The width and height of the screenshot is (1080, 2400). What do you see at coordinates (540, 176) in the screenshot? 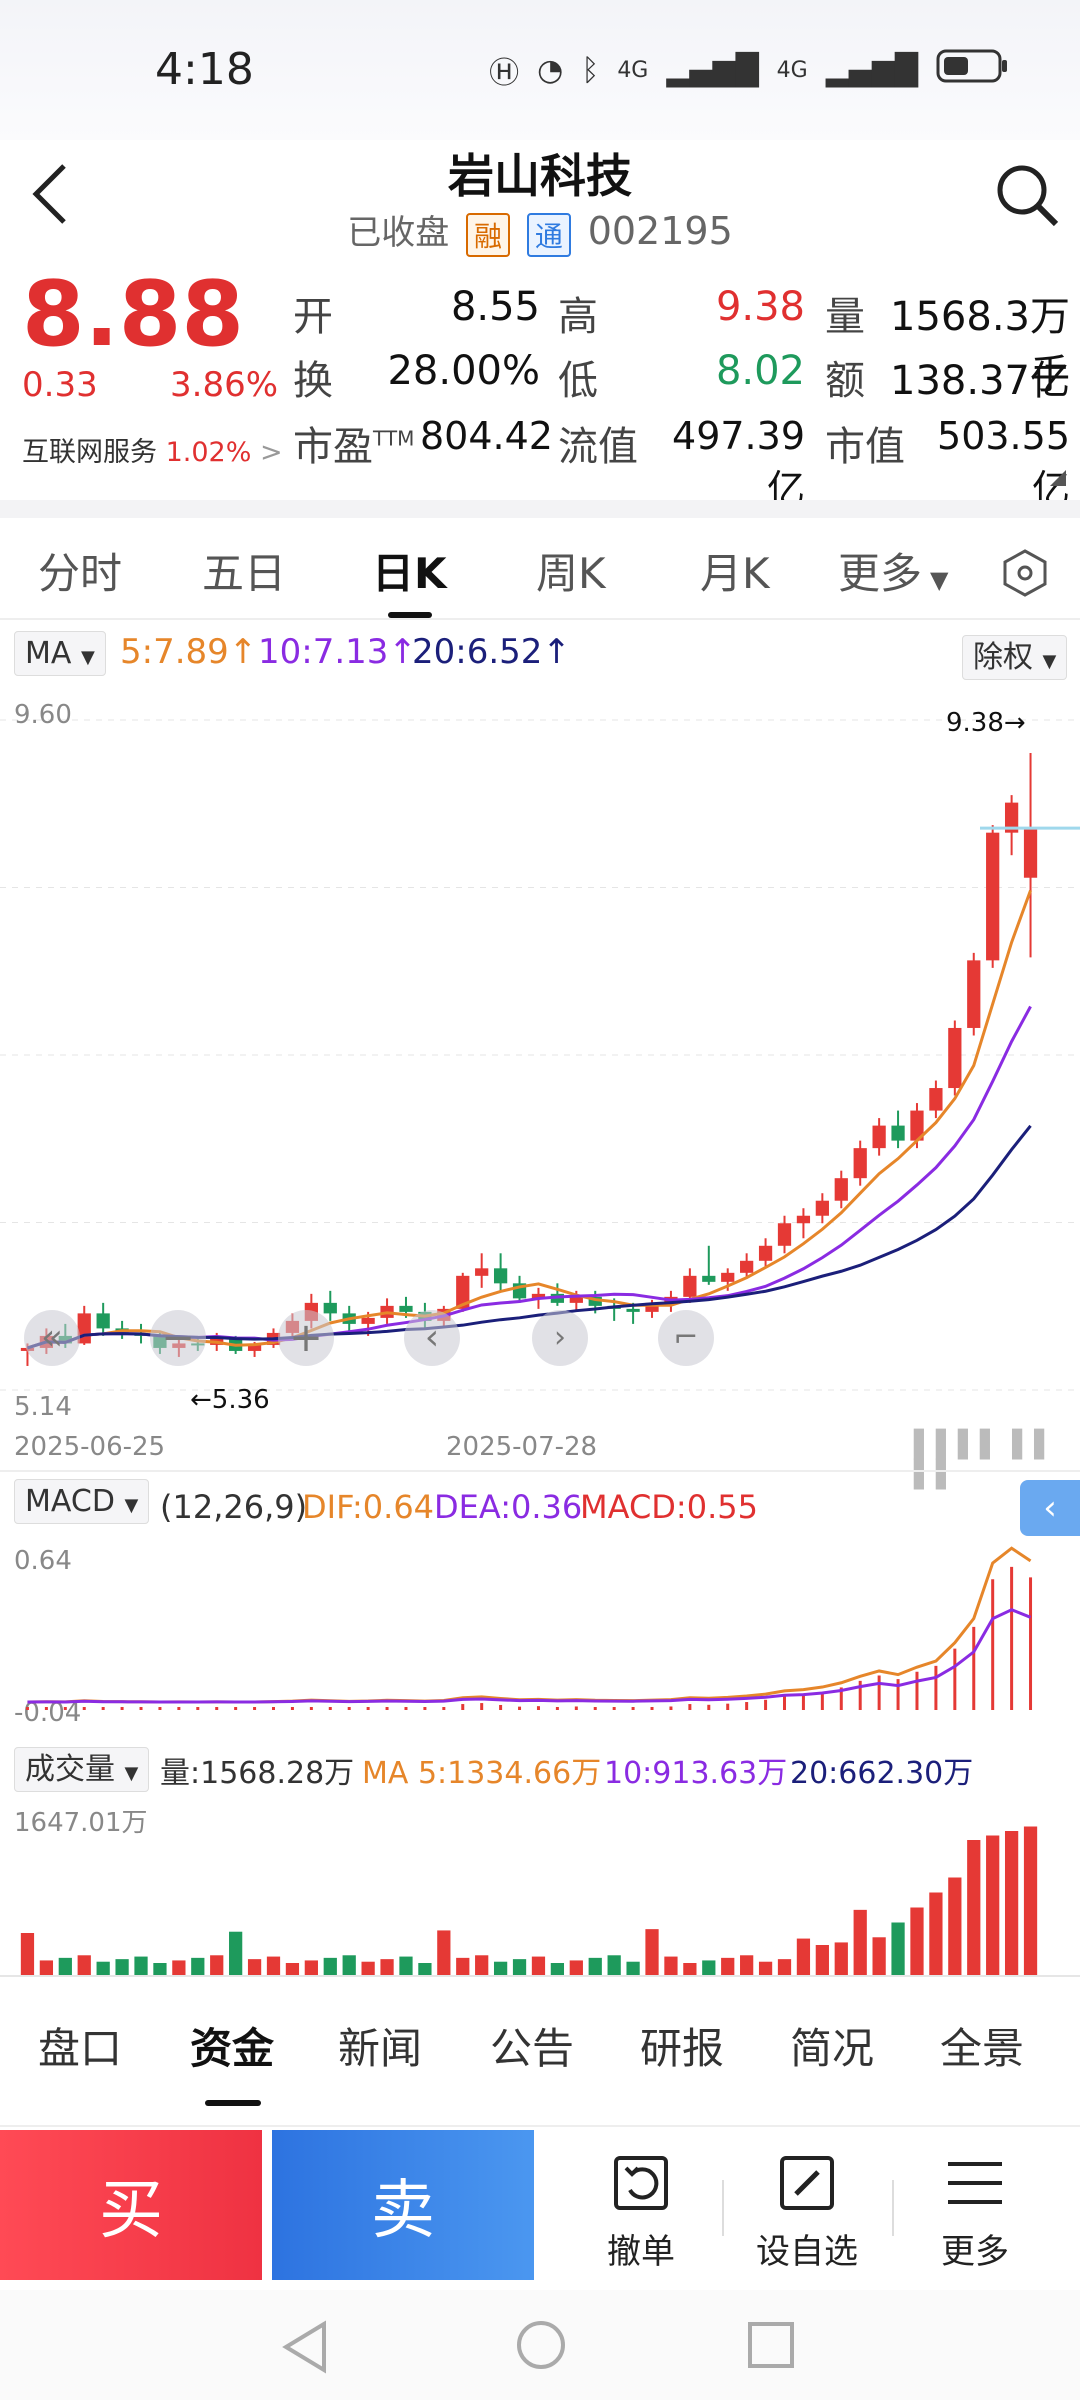
I see `page-title: 岩山科技` at bounding box center [540, 176].